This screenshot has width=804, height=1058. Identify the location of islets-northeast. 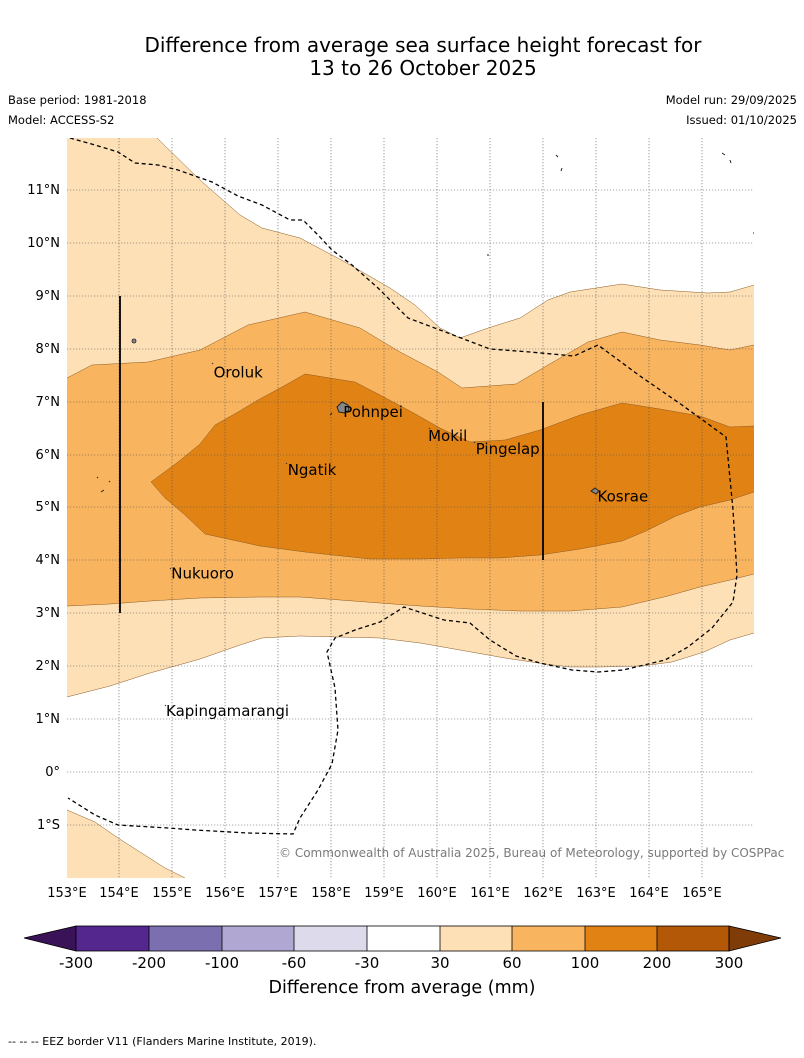
(541, 284).